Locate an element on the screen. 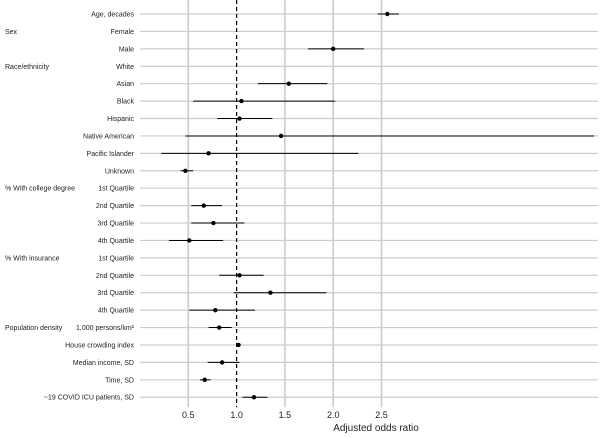 The image size is (600, 438). row-label: ~19 COVID ICU patients, SD is located at coordinates (89, 398).